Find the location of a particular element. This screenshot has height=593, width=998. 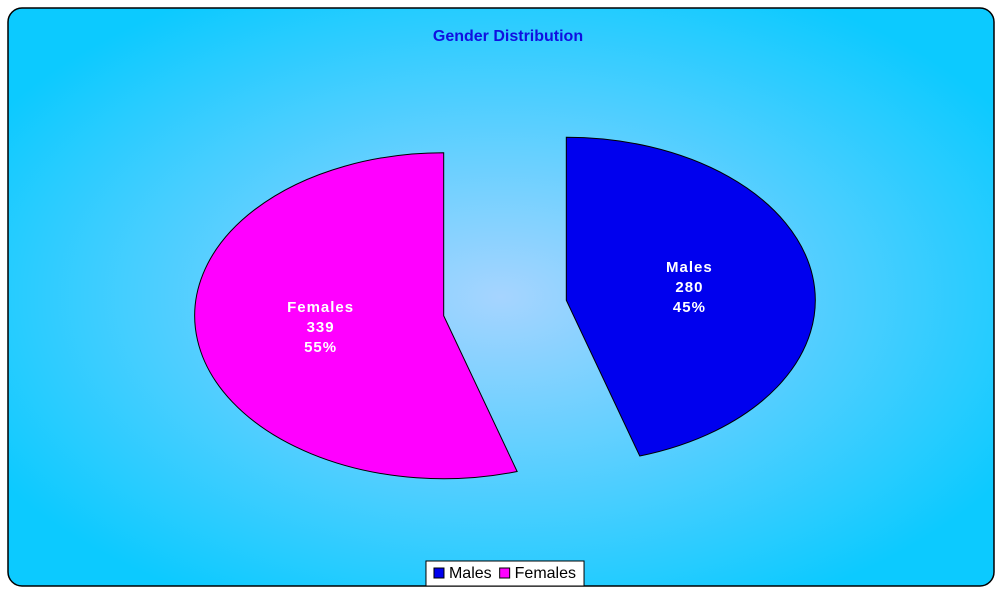

slice-percent: 55% is located at coordinates (320, 347).